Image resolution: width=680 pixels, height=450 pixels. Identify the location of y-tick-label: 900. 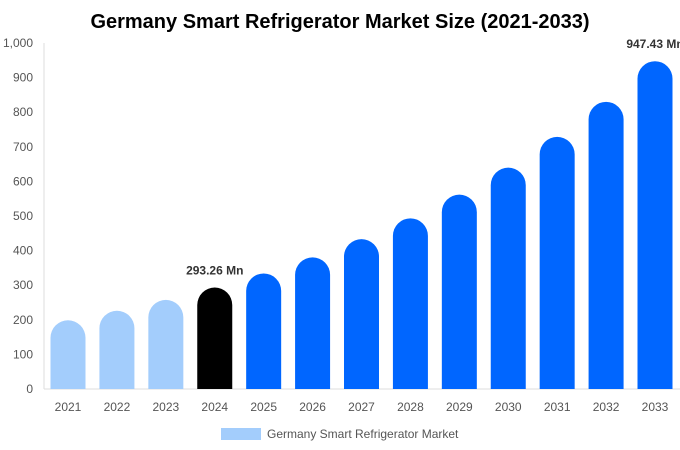
(23, 78).